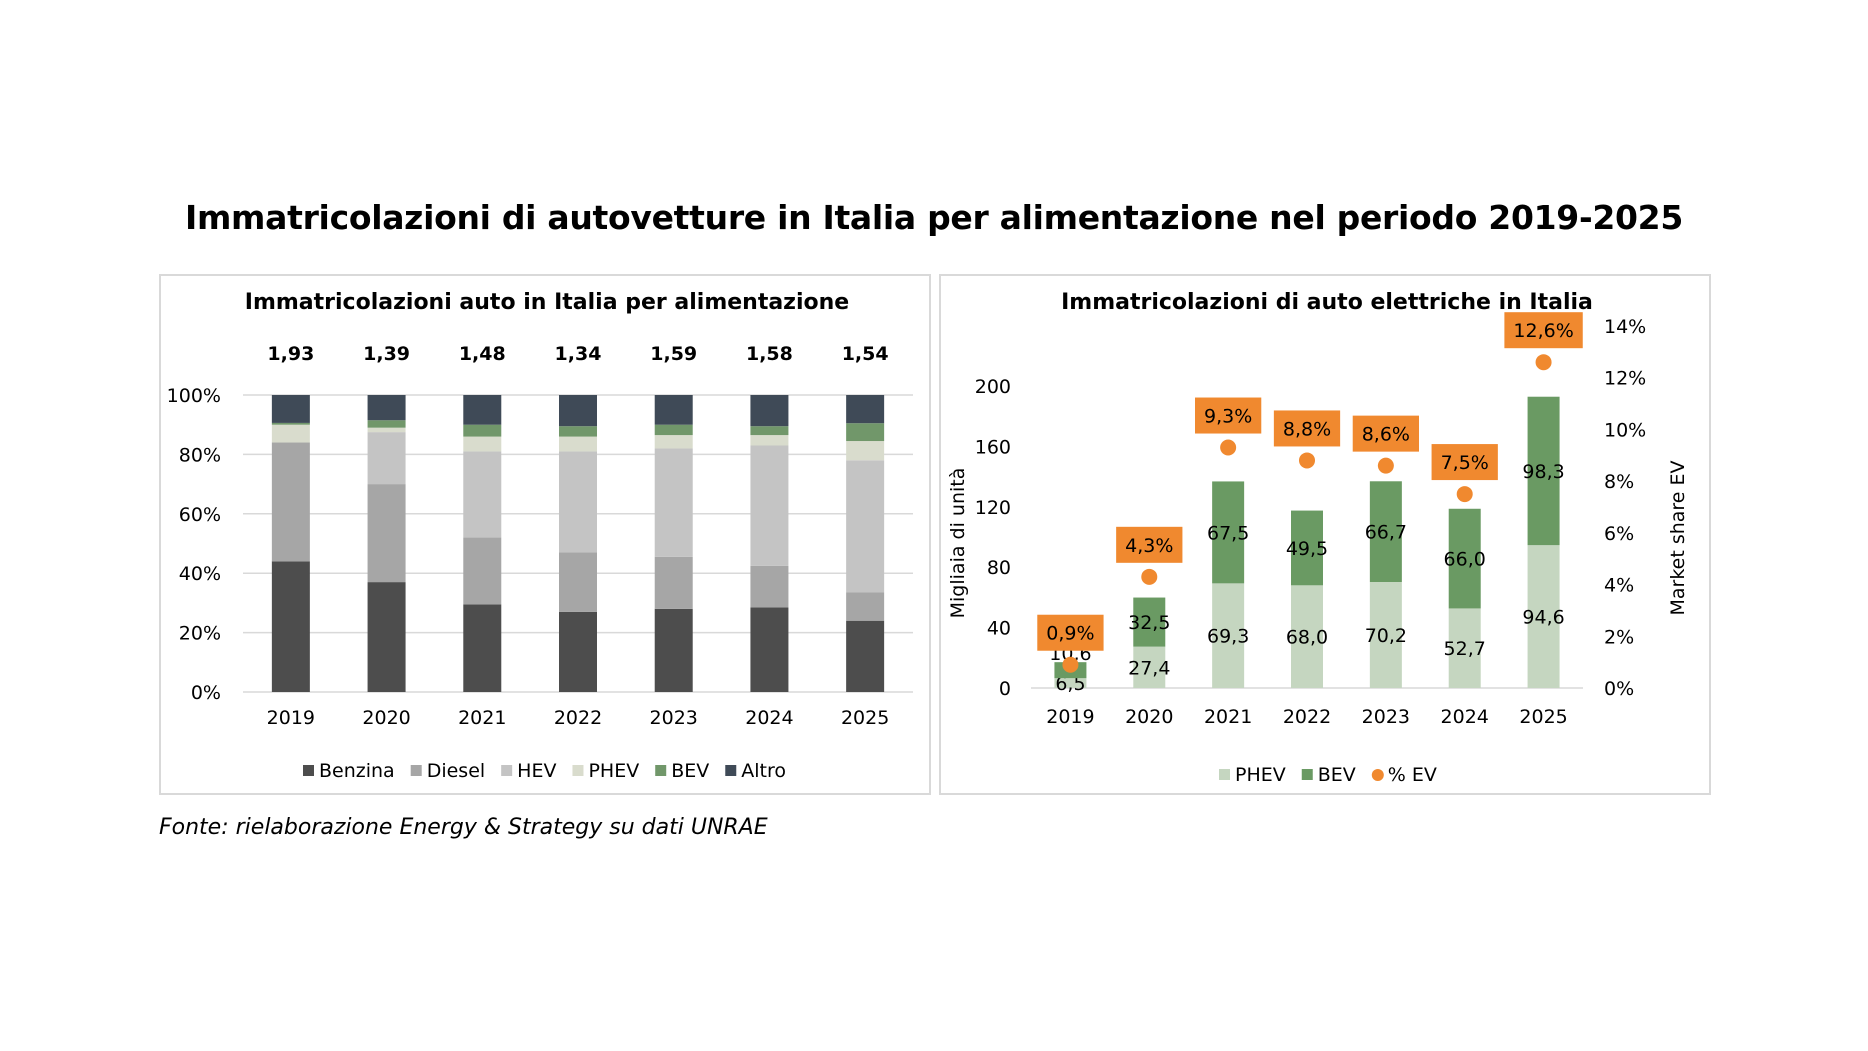  Describe the element at coordinates (999, 568) in the screenshot. I see `y-tick-label: 80` at that location.